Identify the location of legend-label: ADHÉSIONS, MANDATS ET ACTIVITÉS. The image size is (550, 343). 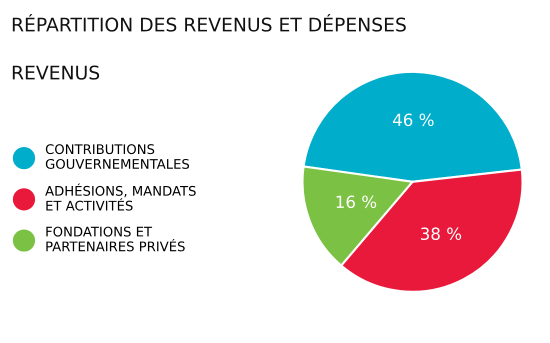
(120, 197).